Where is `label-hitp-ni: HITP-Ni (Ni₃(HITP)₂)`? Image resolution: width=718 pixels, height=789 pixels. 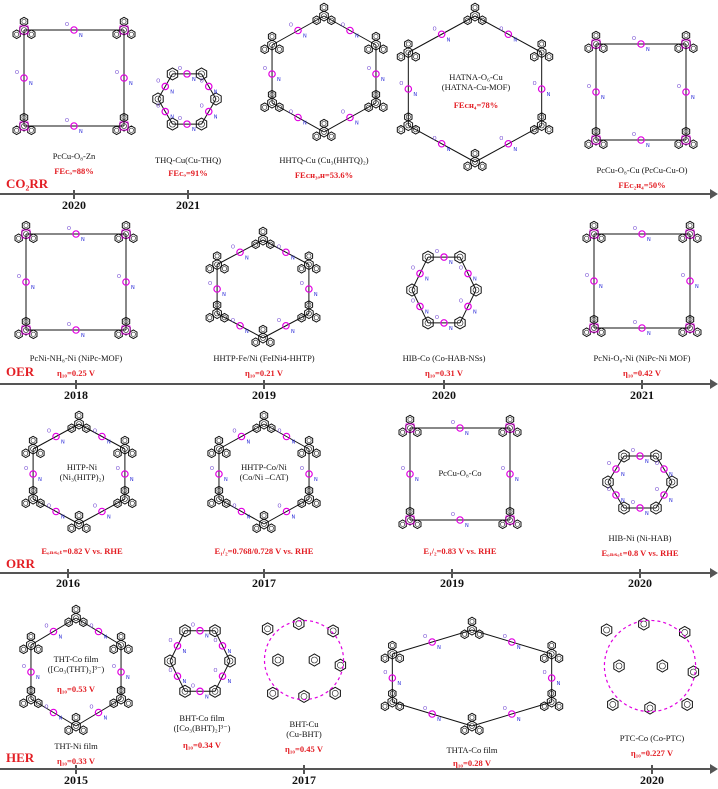 label-hitp-ni: HITP-Ni (Ni₃(HITP)₂) is located at coordinates (82, 472).